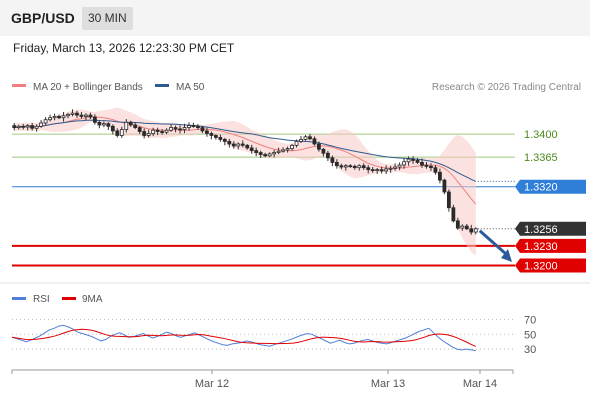 This screenshot has width=590, height=400. I want to click on rsi-panel: 70 50 30, so click(273, 335).